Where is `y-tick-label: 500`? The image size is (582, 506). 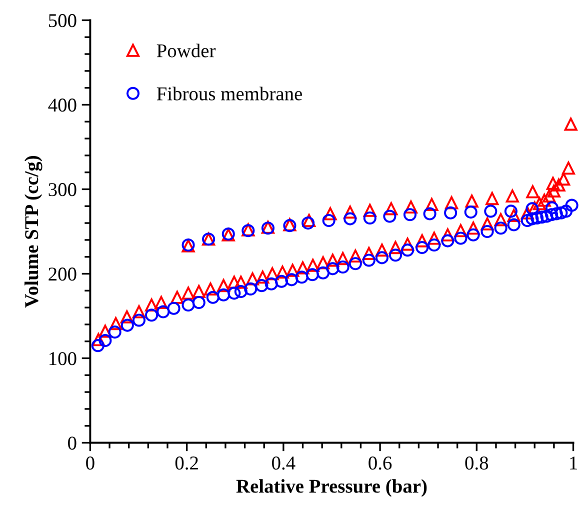 y-tick-label: 500 is located at coordinates (62, 21).